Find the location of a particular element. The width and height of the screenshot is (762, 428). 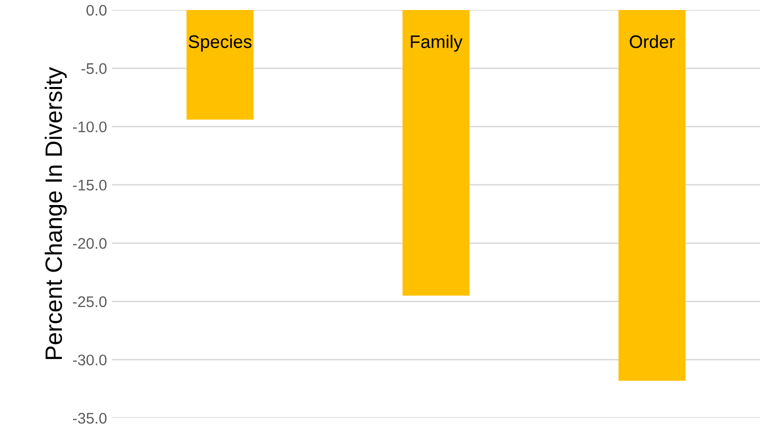

y-tick-label: -20.0 is located at coordinates (90, 243).